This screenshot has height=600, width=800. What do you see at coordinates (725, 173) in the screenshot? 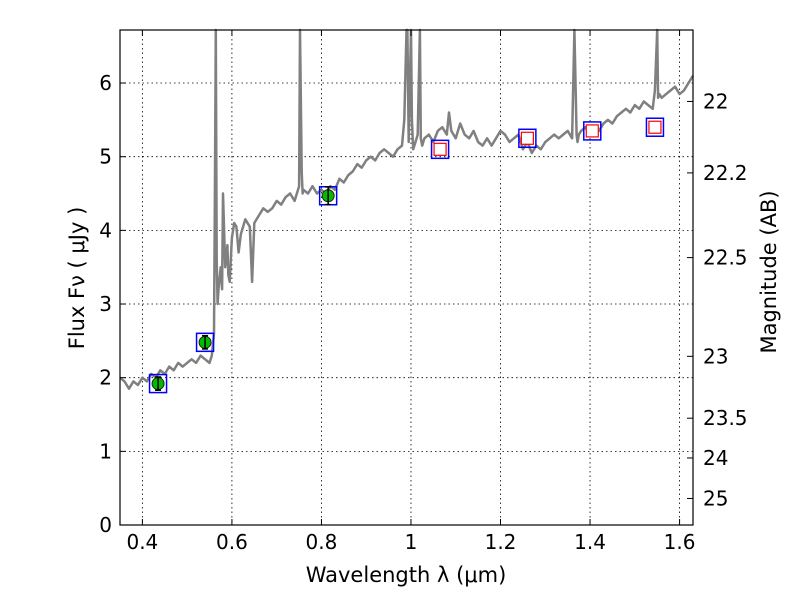
I see `right-tick-label: 22.2` at bounding box center [725, 173].